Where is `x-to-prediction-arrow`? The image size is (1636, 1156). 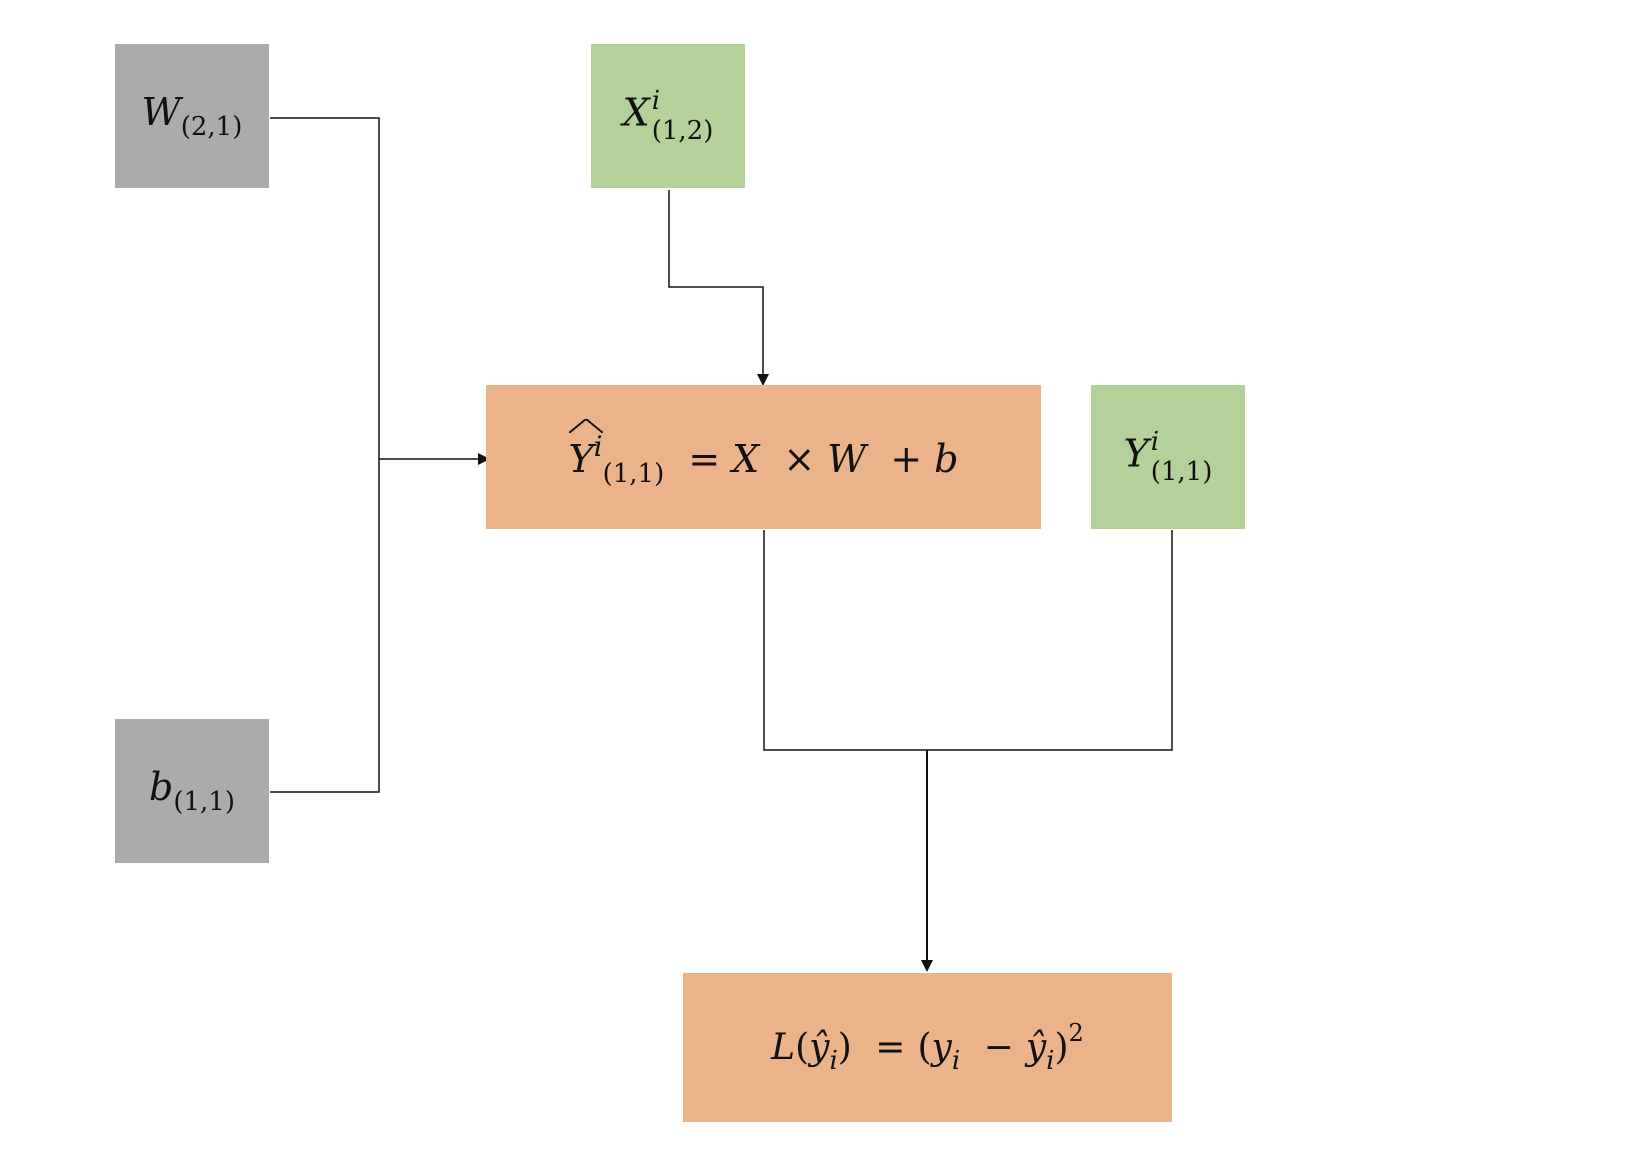
x-to-prediction-arrow is located at coordinates (718, 288).